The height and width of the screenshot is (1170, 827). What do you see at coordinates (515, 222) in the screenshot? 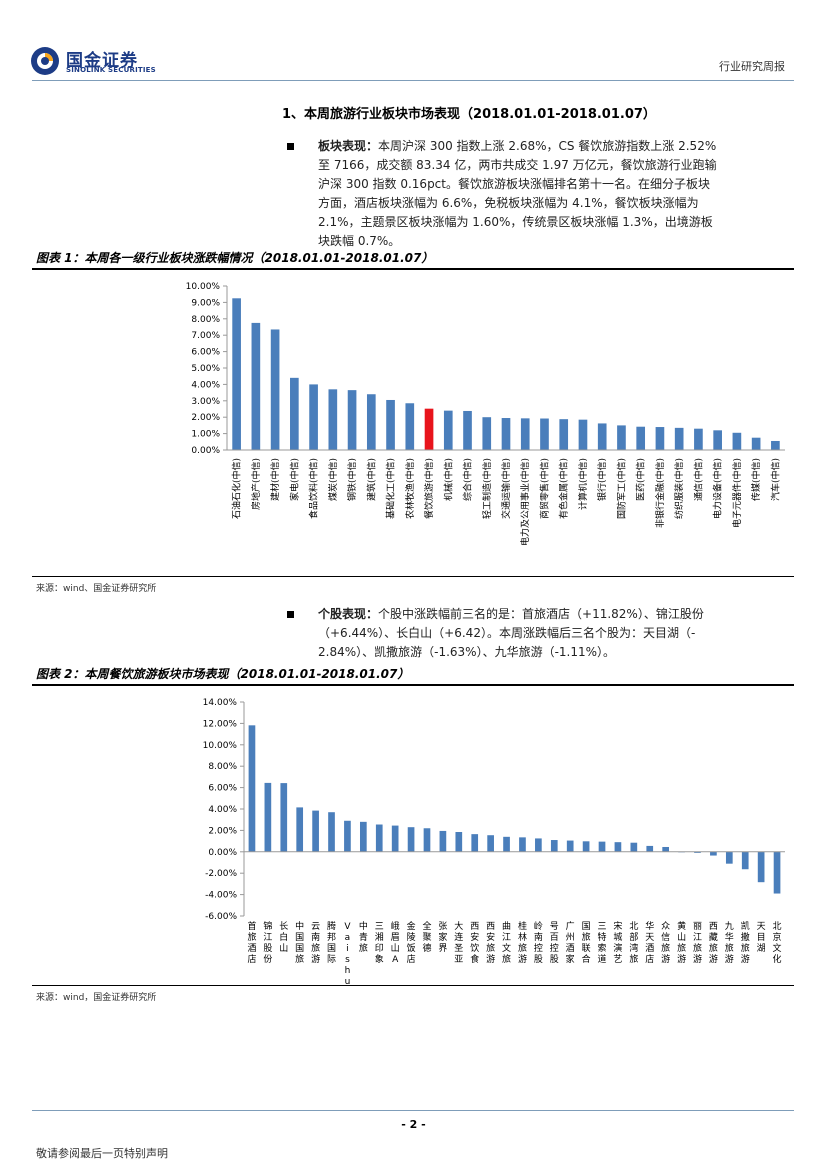
I see `para-line: 2.1%，主题景区板块涨幅为 1.60%，传统景区板块涨幅 1.3%，出境游板` at bounding box center [515, 222].